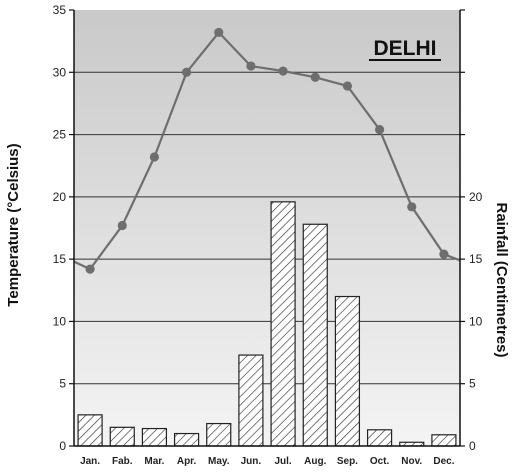 The height and width of the screenshot is (474, 515). I want to click on x-tick-label: Jul., so click(282, 461).